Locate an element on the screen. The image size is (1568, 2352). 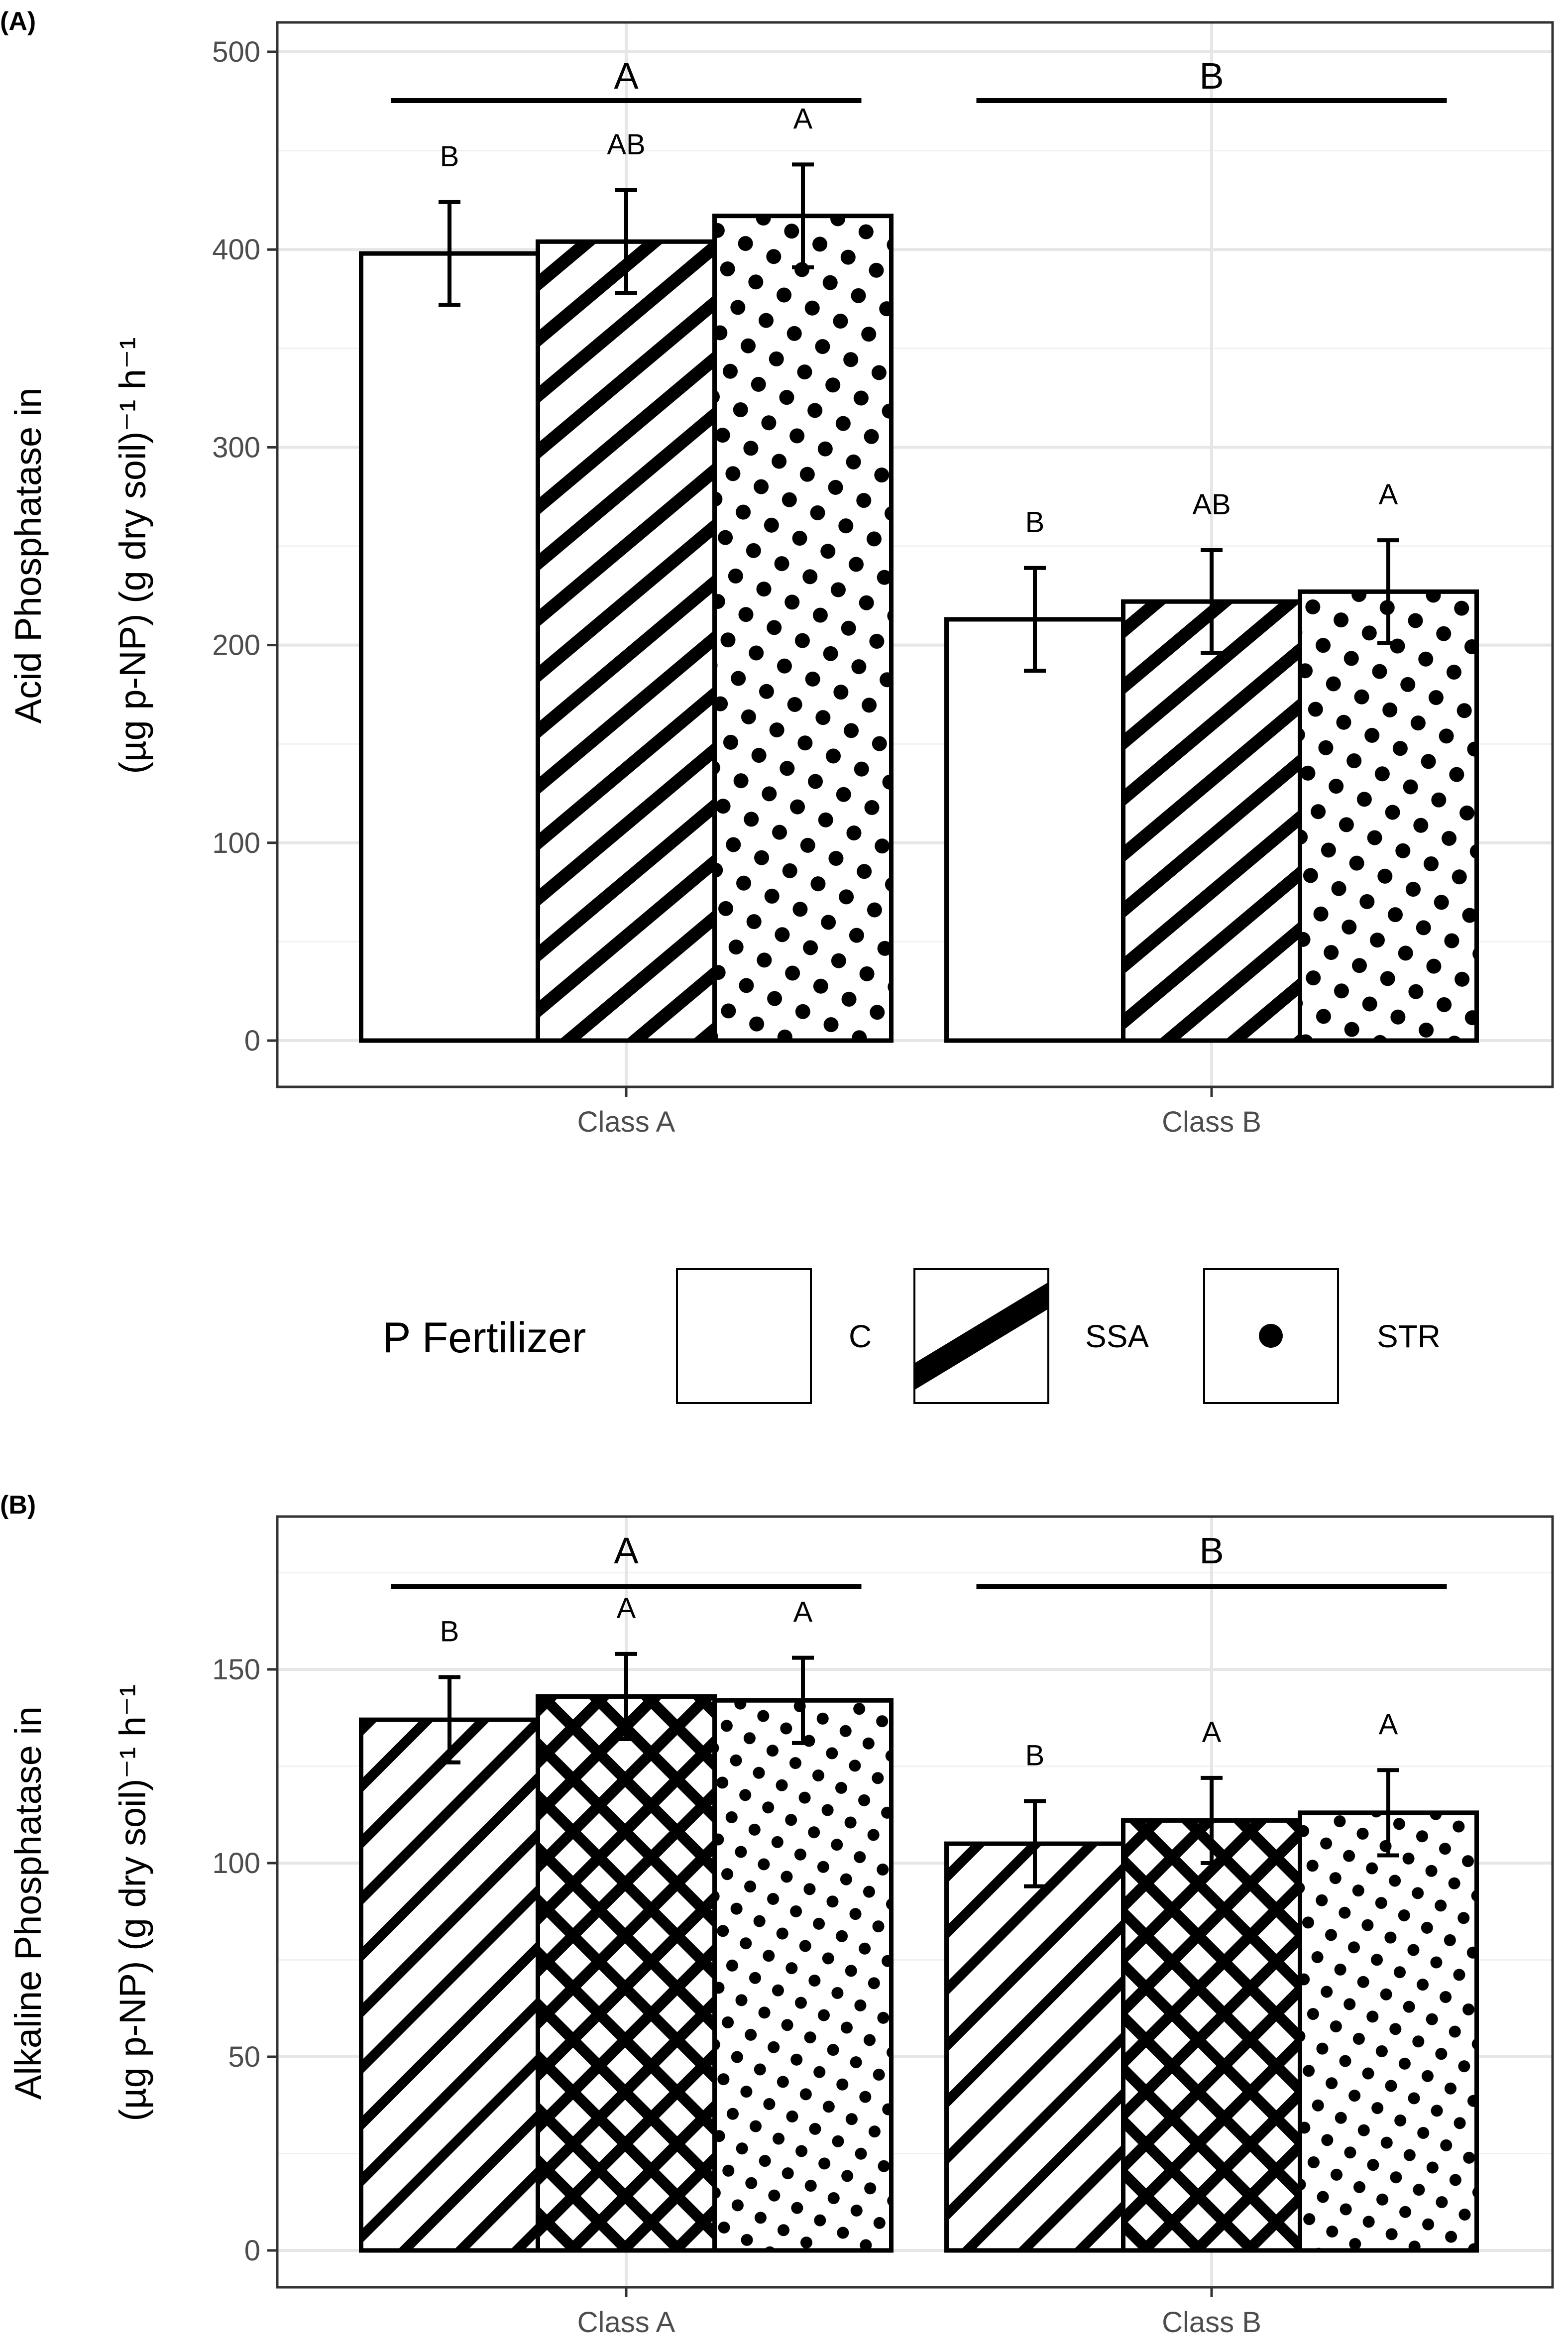
y-axis-title: Alkaline Phosphatase in is located at coordinates (28, 1903).